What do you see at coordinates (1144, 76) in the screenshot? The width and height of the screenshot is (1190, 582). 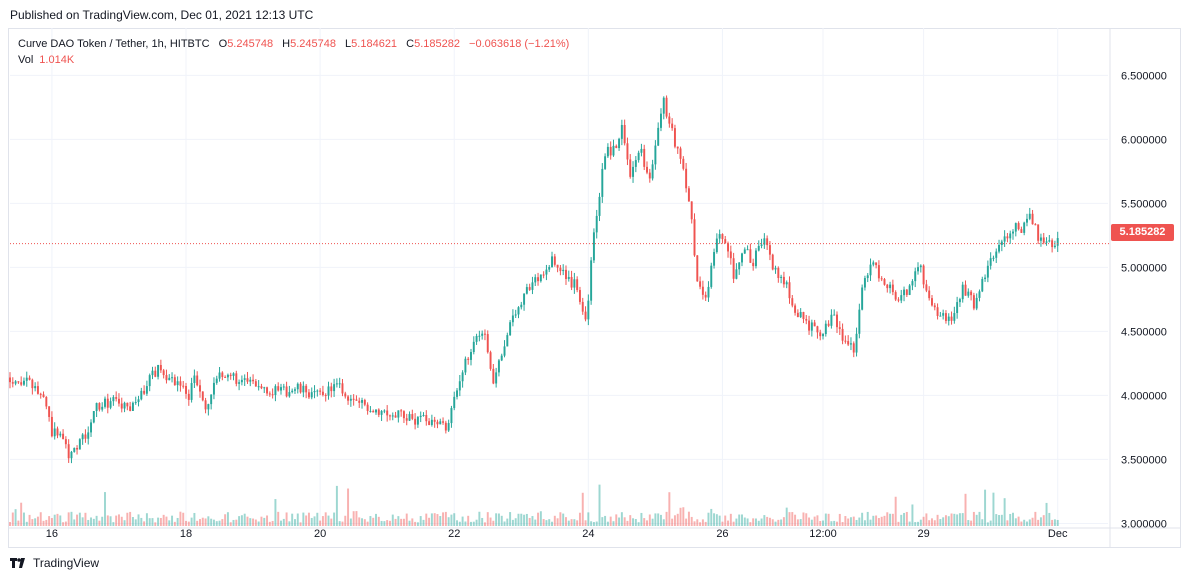 I see `price-tick-label: 6.500000` at bounding box center [1144, 76].